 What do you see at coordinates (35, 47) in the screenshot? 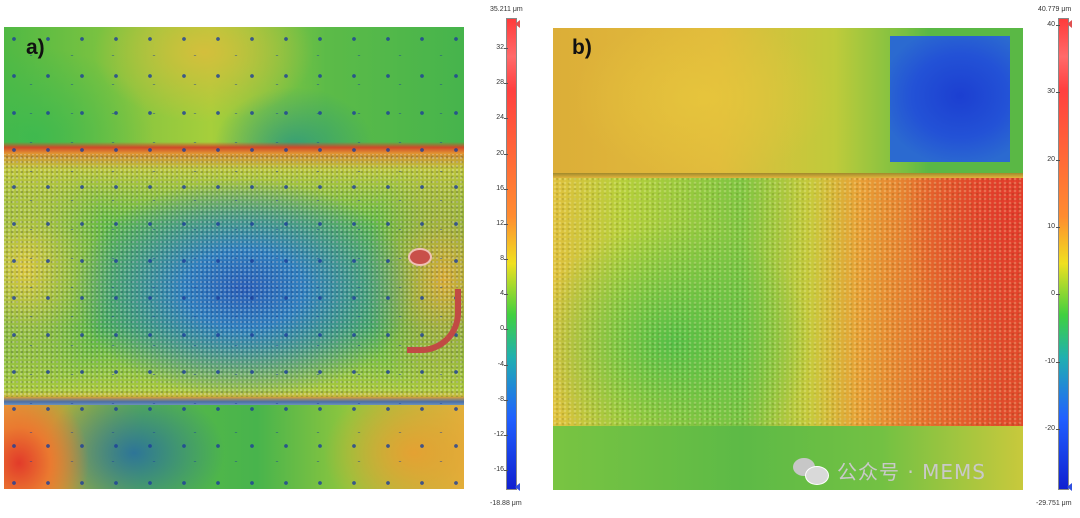
I see `panel-label-a: a)` at bounding box center [35, 47].